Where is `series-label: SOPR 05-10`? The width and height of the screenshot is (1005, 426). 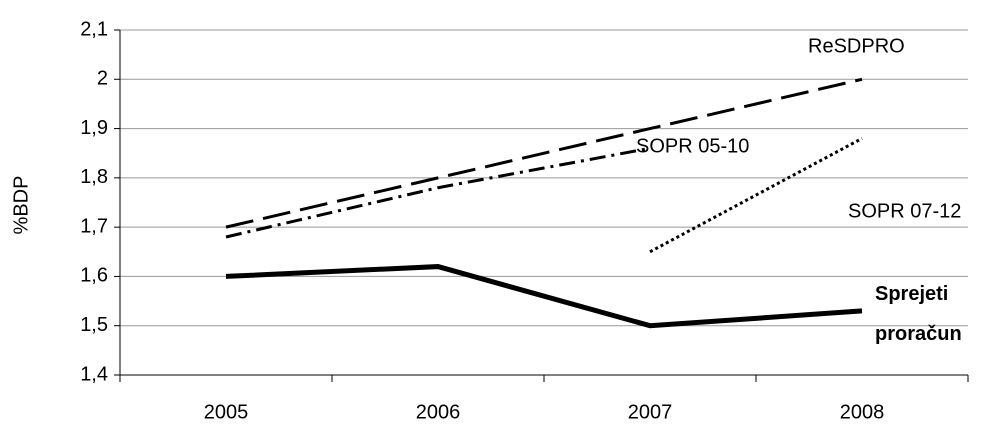 series-label: SOPR 05-10 is located at coordinates (692, 146).